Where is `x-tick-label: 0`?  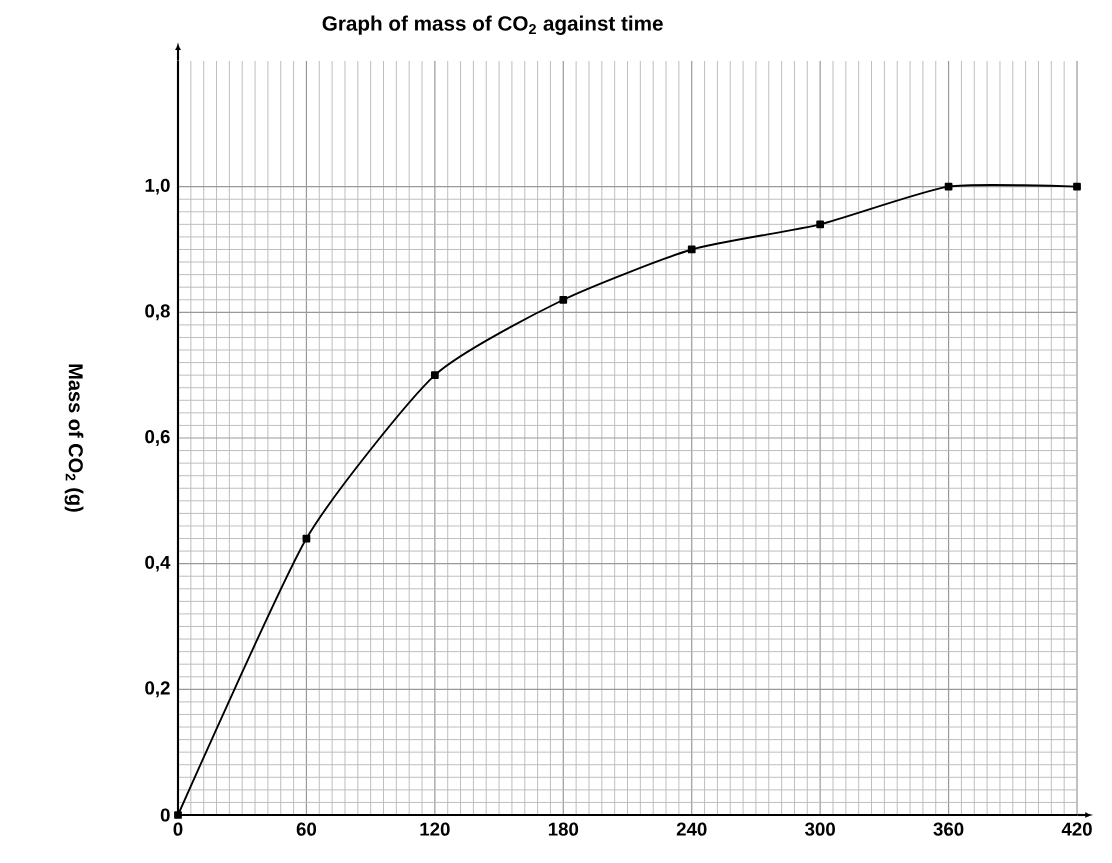
x-tick-label: 0 is located at coordinates (178, 829).